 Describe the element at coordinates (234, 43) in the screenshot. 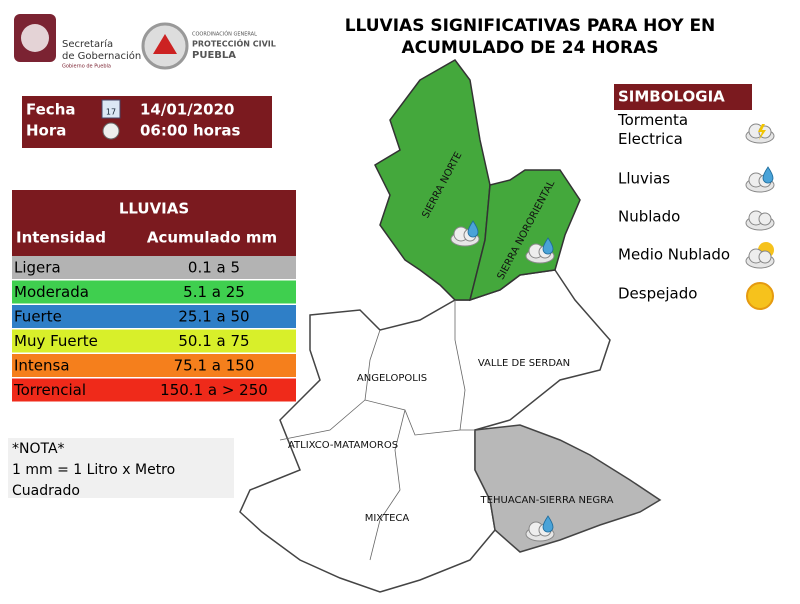

I see `logo-text: PROTECCIÓN CIVIL` at that location.